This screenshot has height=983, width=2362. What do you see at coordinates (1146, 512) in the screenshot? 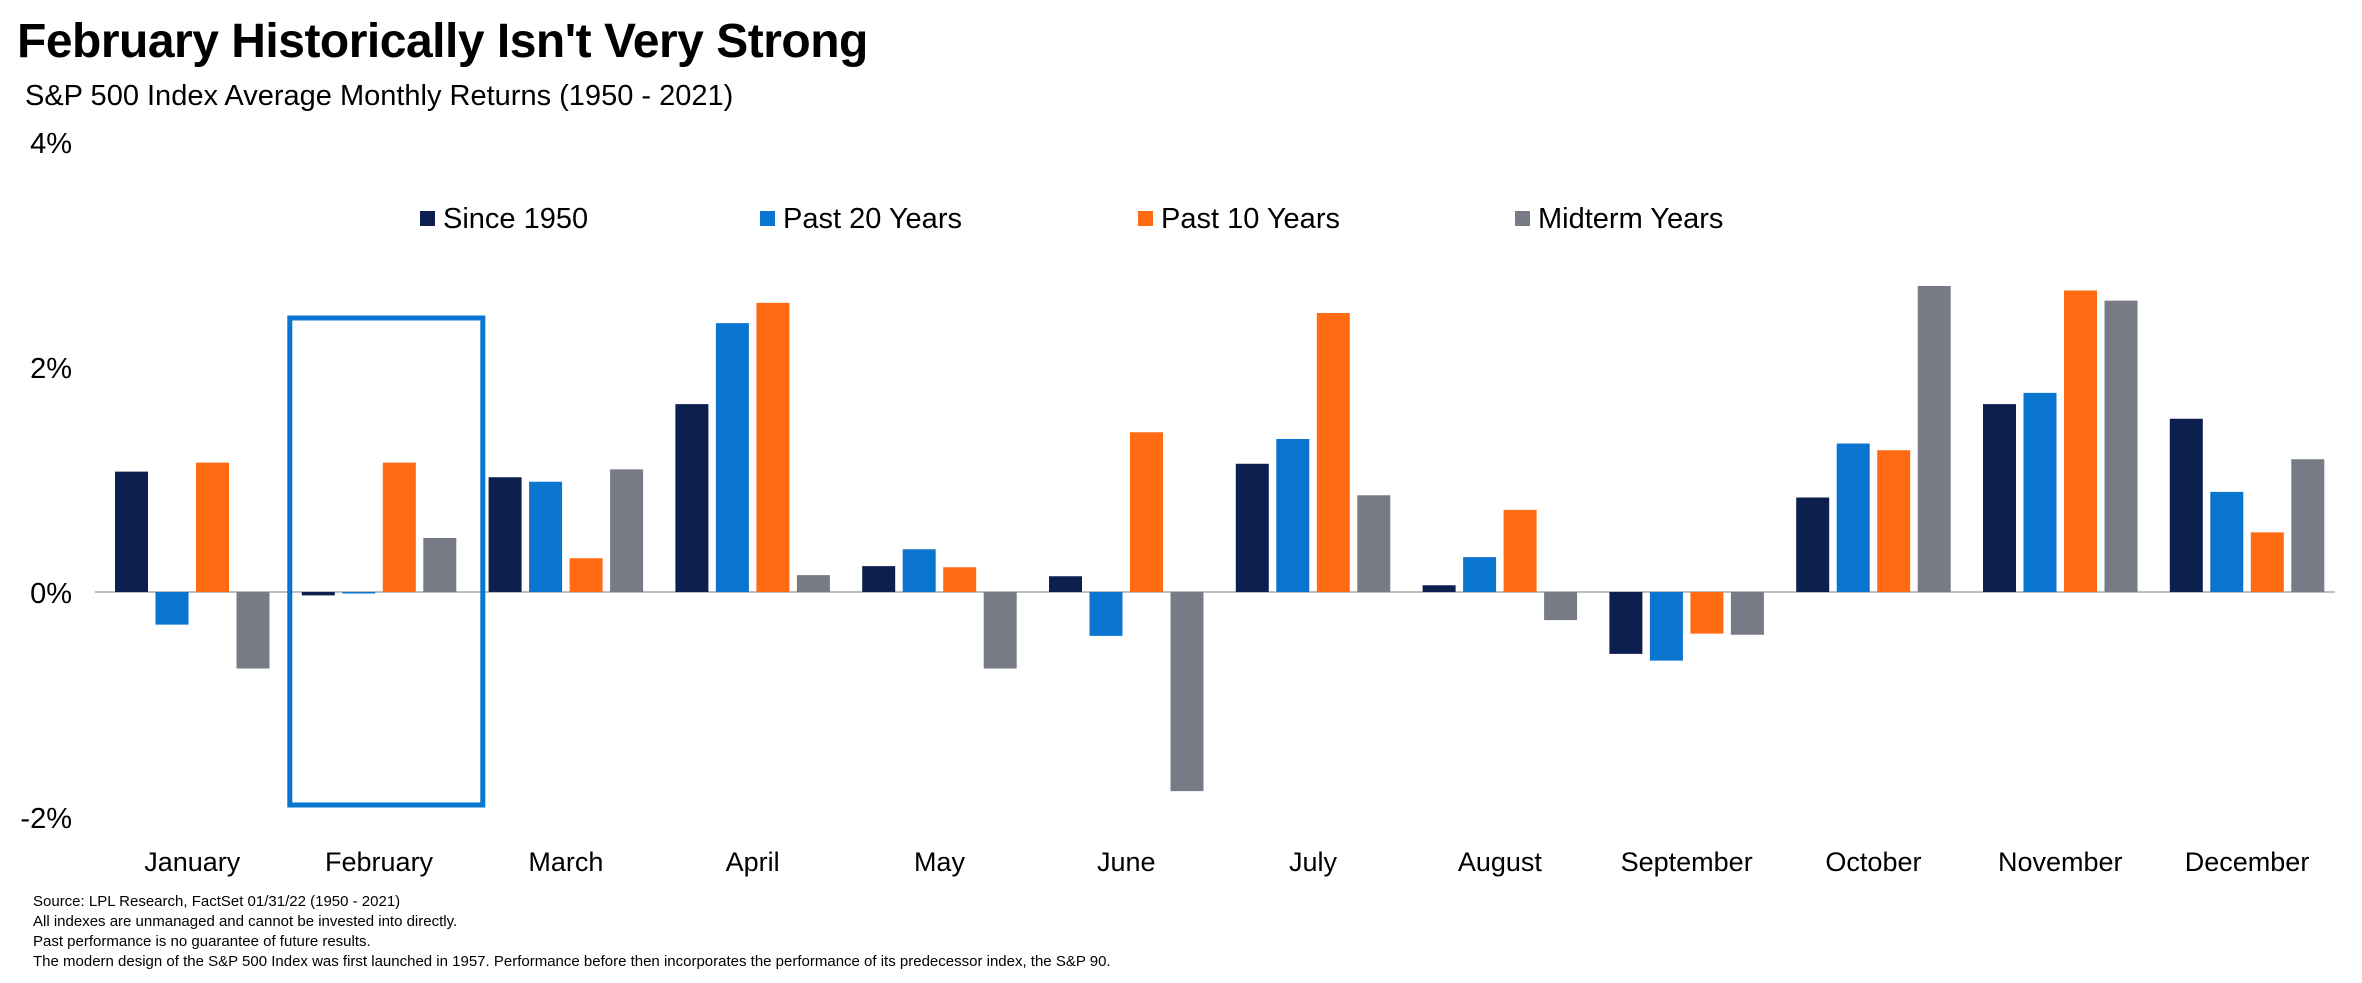
I see `bar-june-past-10-years` at bounding box center [1146, 512].